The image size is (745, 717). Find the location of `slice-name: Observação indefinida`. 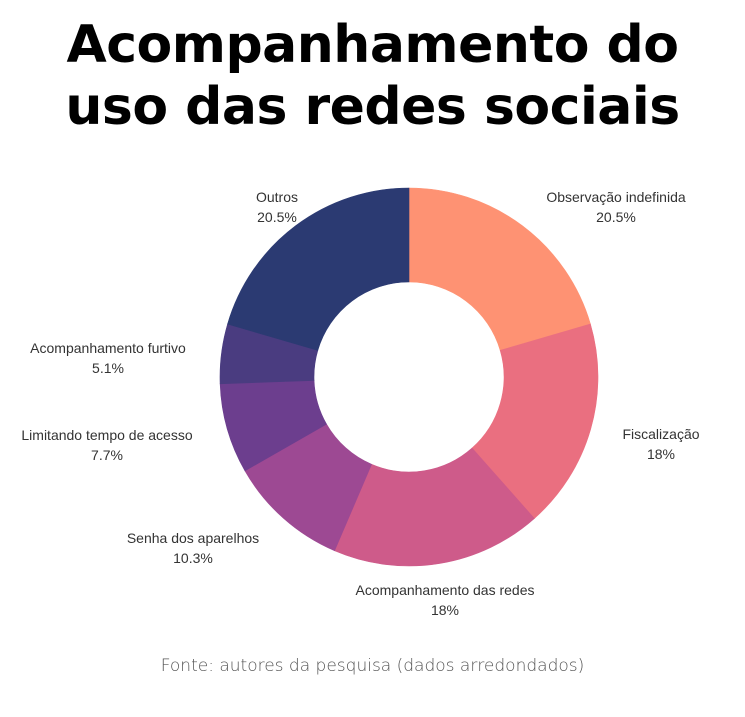

slice-name: Observação indefinida is located at coordinates (616, 197).